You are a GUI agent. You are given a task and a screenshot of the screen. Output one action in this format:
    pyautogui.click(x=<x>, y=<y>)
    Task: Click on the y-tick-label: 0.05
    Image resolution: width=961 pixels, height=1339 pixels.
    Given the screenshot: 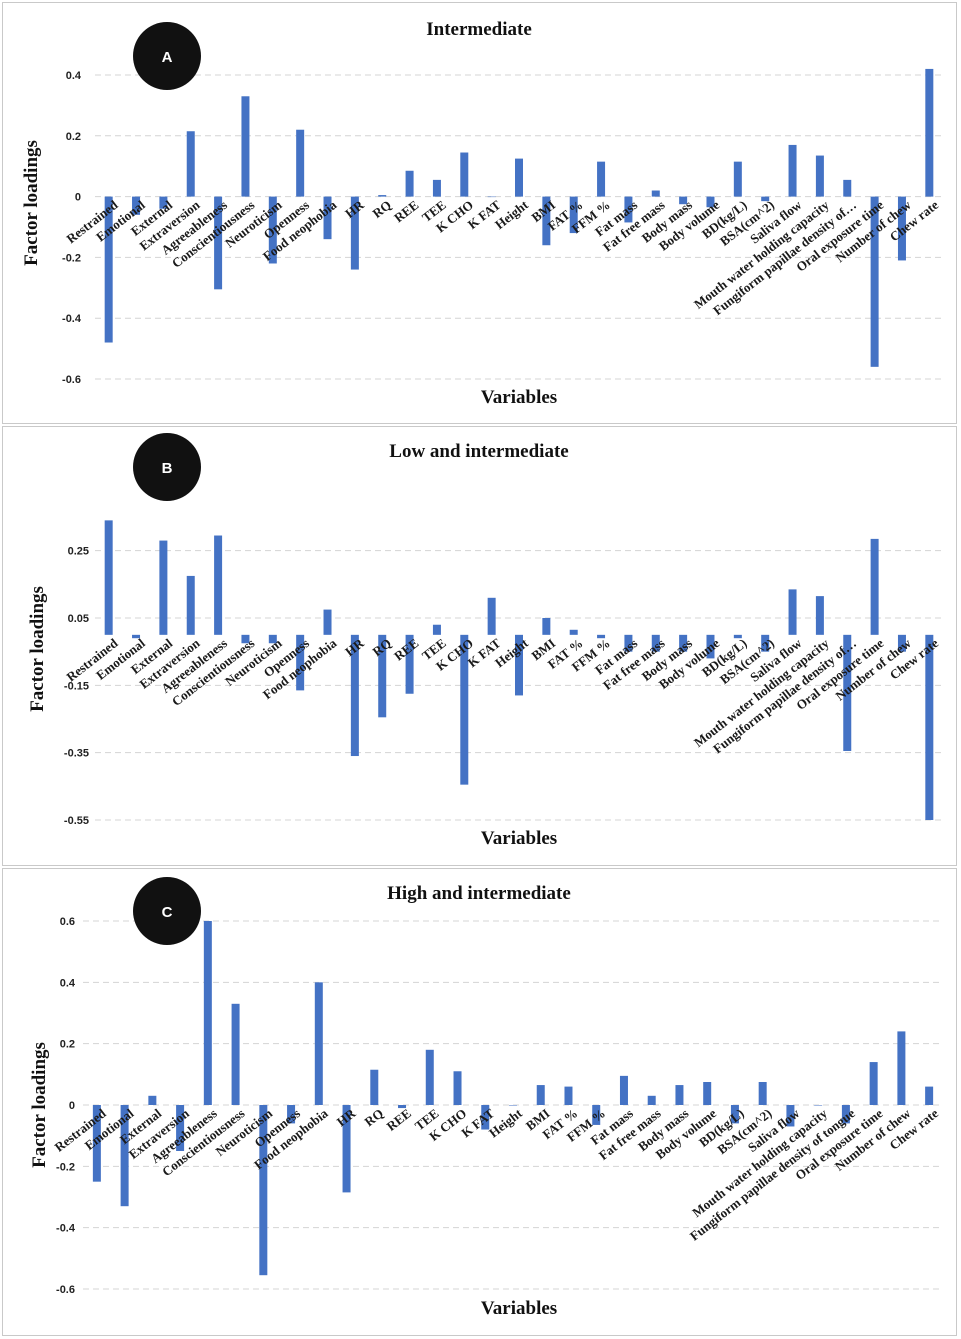 What is the action you would take?
    pyautogui.click(x=78, y=619)
    